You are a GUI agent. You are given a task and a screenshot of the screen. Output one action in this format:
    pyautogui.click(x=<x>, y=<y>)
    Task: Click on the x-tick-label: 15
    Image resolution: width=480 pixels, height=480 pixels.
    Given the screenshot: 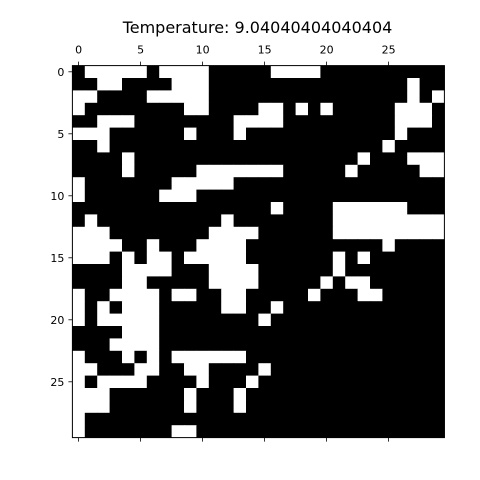 What is the action you would take?
    pyautogui.click(x=265, y=50)
    